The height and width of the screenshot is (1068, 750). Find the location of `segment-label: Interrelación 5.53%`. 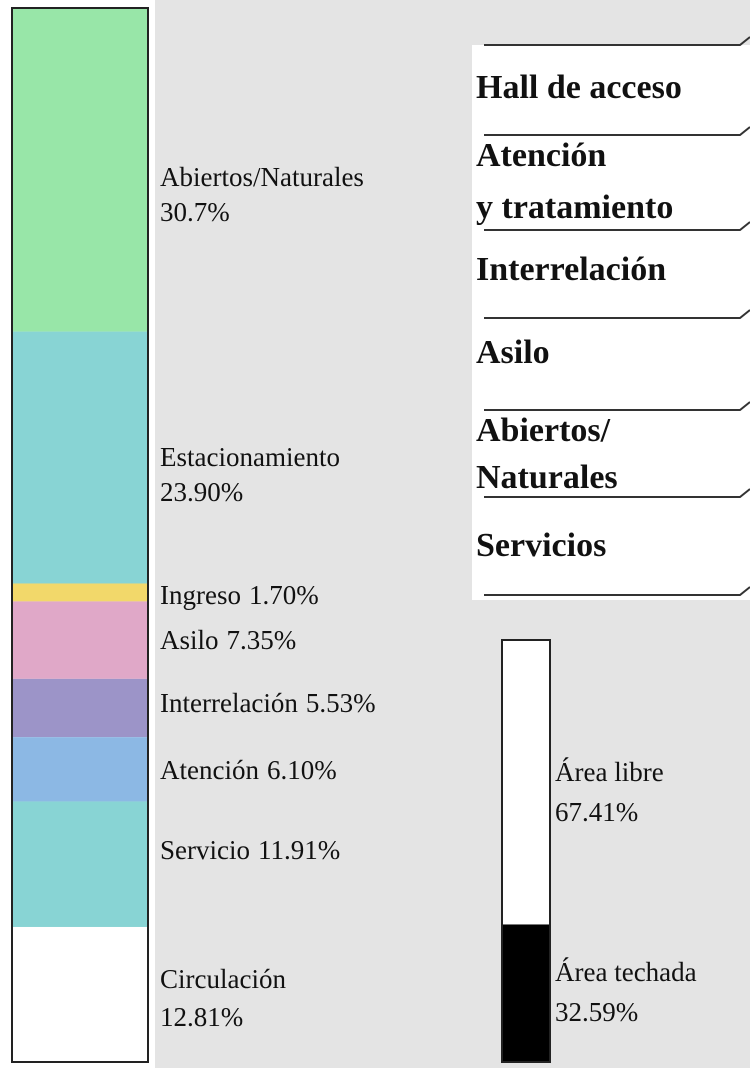

segment-label: Interrelación 5.53% is located at coordinates (268, 703).